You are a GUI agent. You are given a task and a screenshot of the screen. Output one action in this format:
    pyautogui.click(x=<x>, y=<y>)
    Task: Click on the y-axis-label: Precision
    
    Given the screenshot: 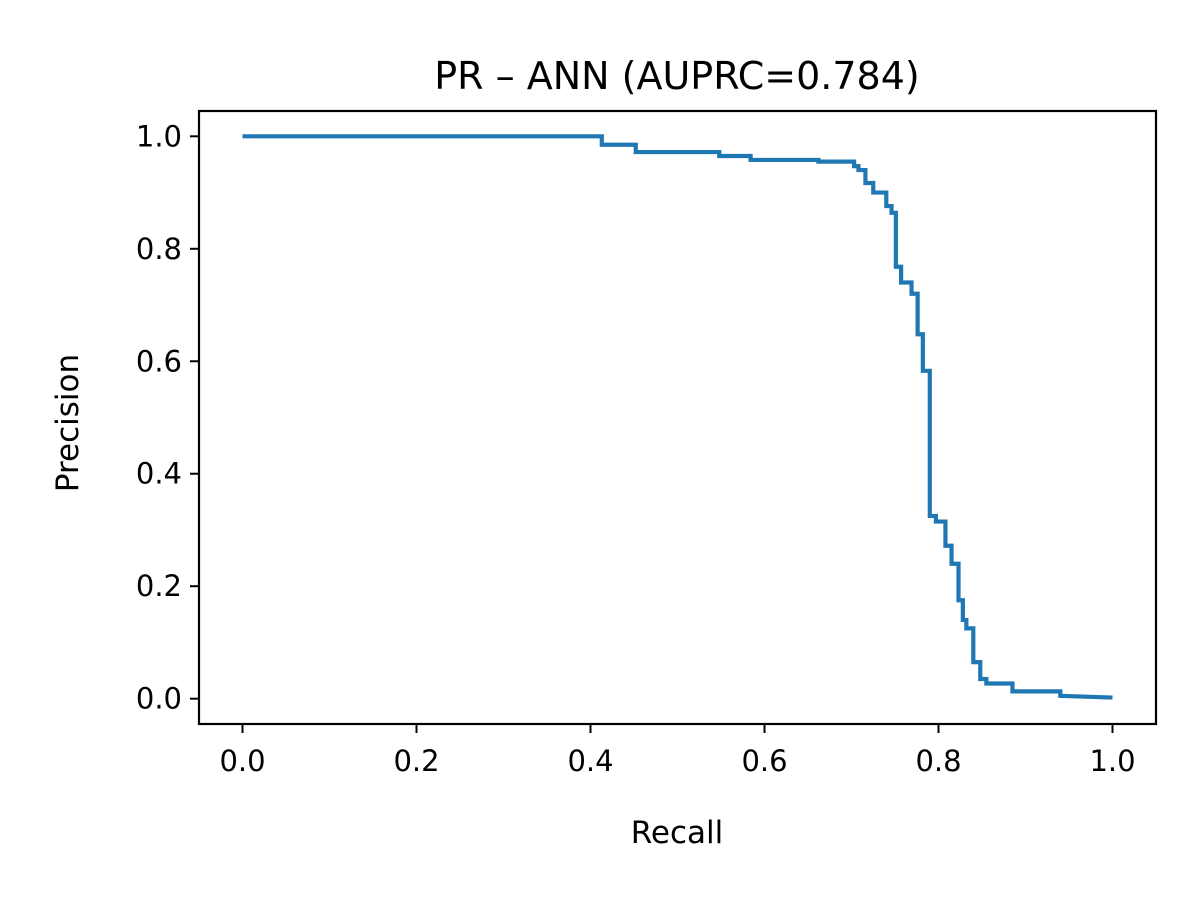 What is the action you would take?
    pyautogui.click(x=68, y=423)
    